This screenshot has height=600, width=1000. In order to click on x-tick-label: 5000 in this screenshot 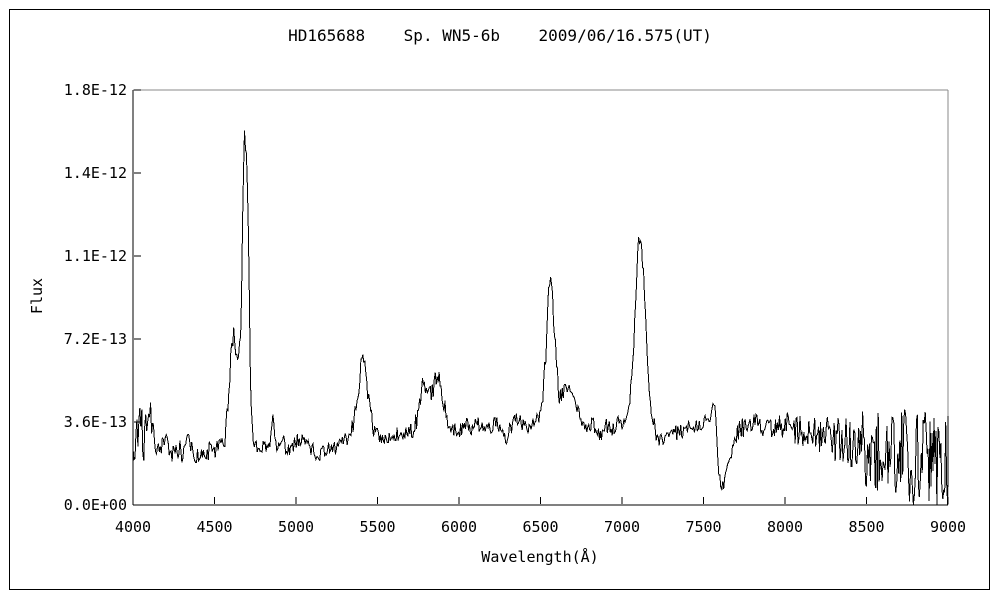, I will do `click(296, 527)`.